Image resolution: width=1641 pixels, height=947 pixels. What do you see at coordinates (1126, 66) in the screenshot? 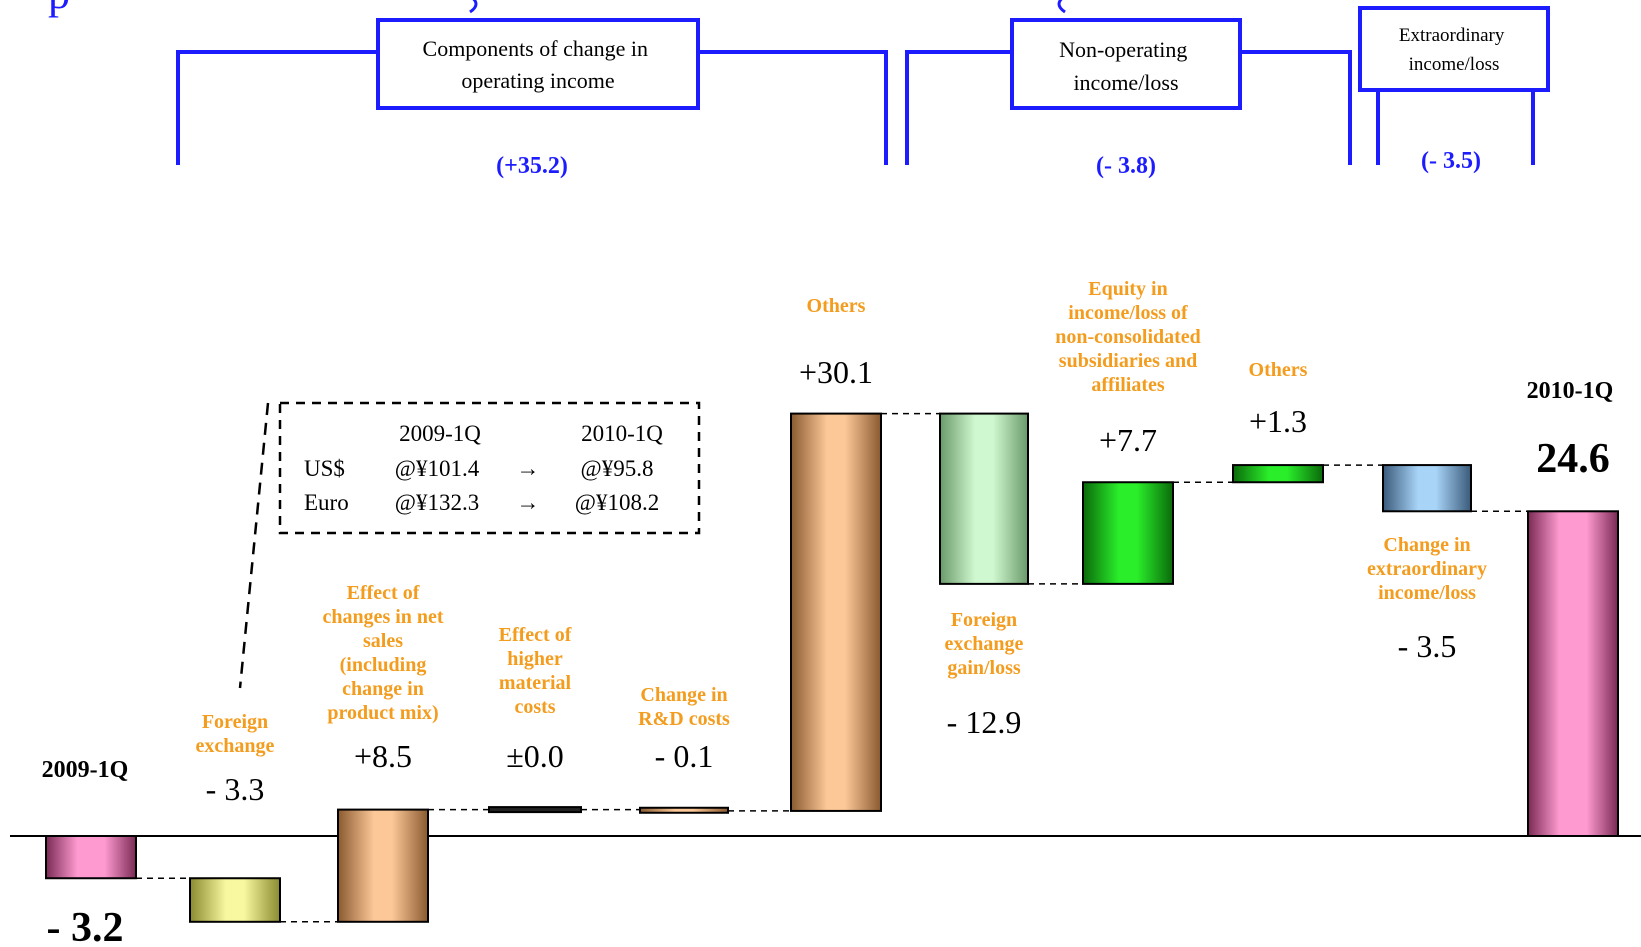
I see `group-label-nonoperating: Non-operating income/loss` at bounding box center [1126, 66].